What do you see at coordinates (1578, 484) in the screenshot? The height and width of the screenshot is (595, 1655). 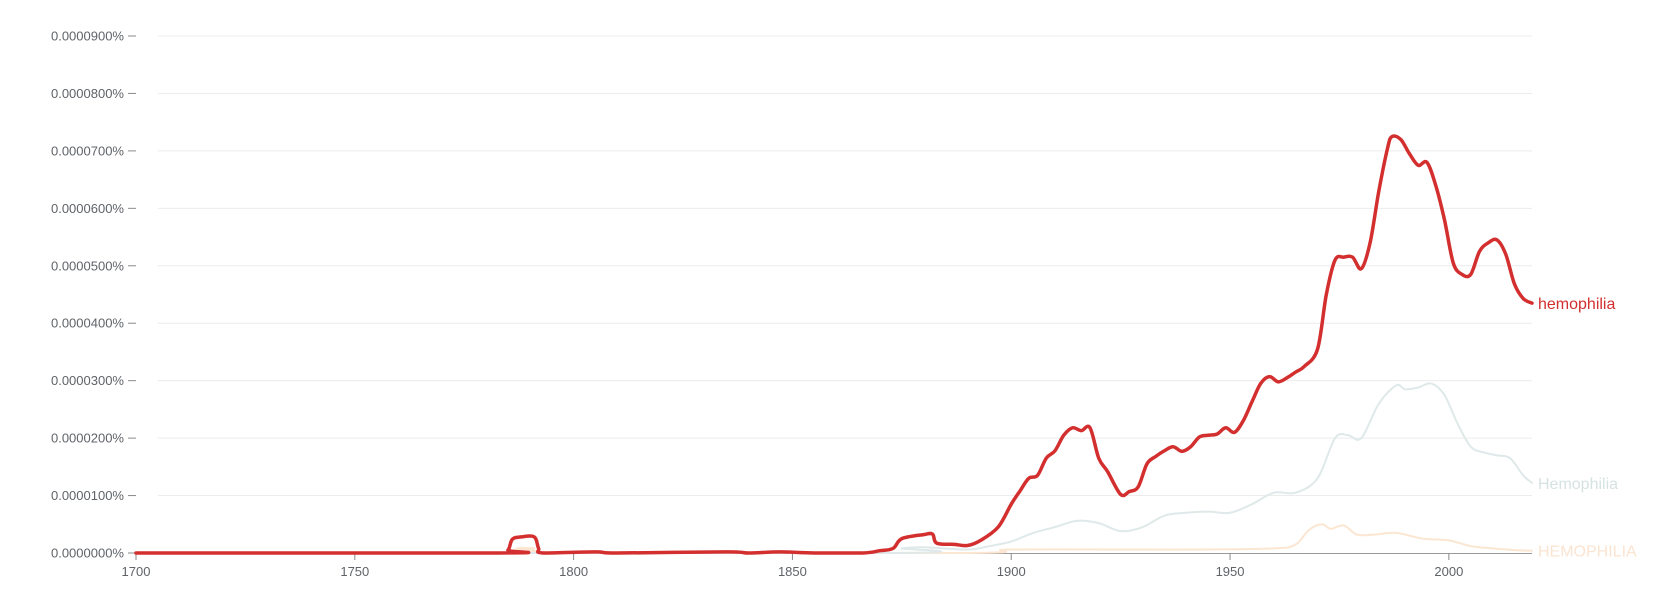 I see `series-label-1: Hemophilia` at bounding box center [1578, 484].